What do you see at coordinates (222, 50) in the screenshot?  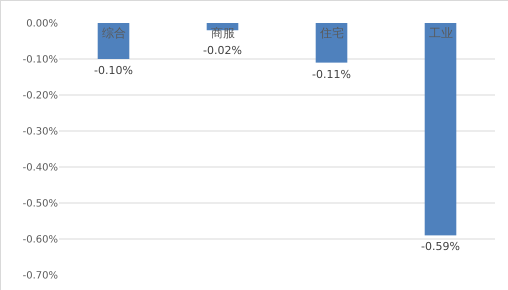 I see `data-label: -0.02%` at bounding box center [222, 50].